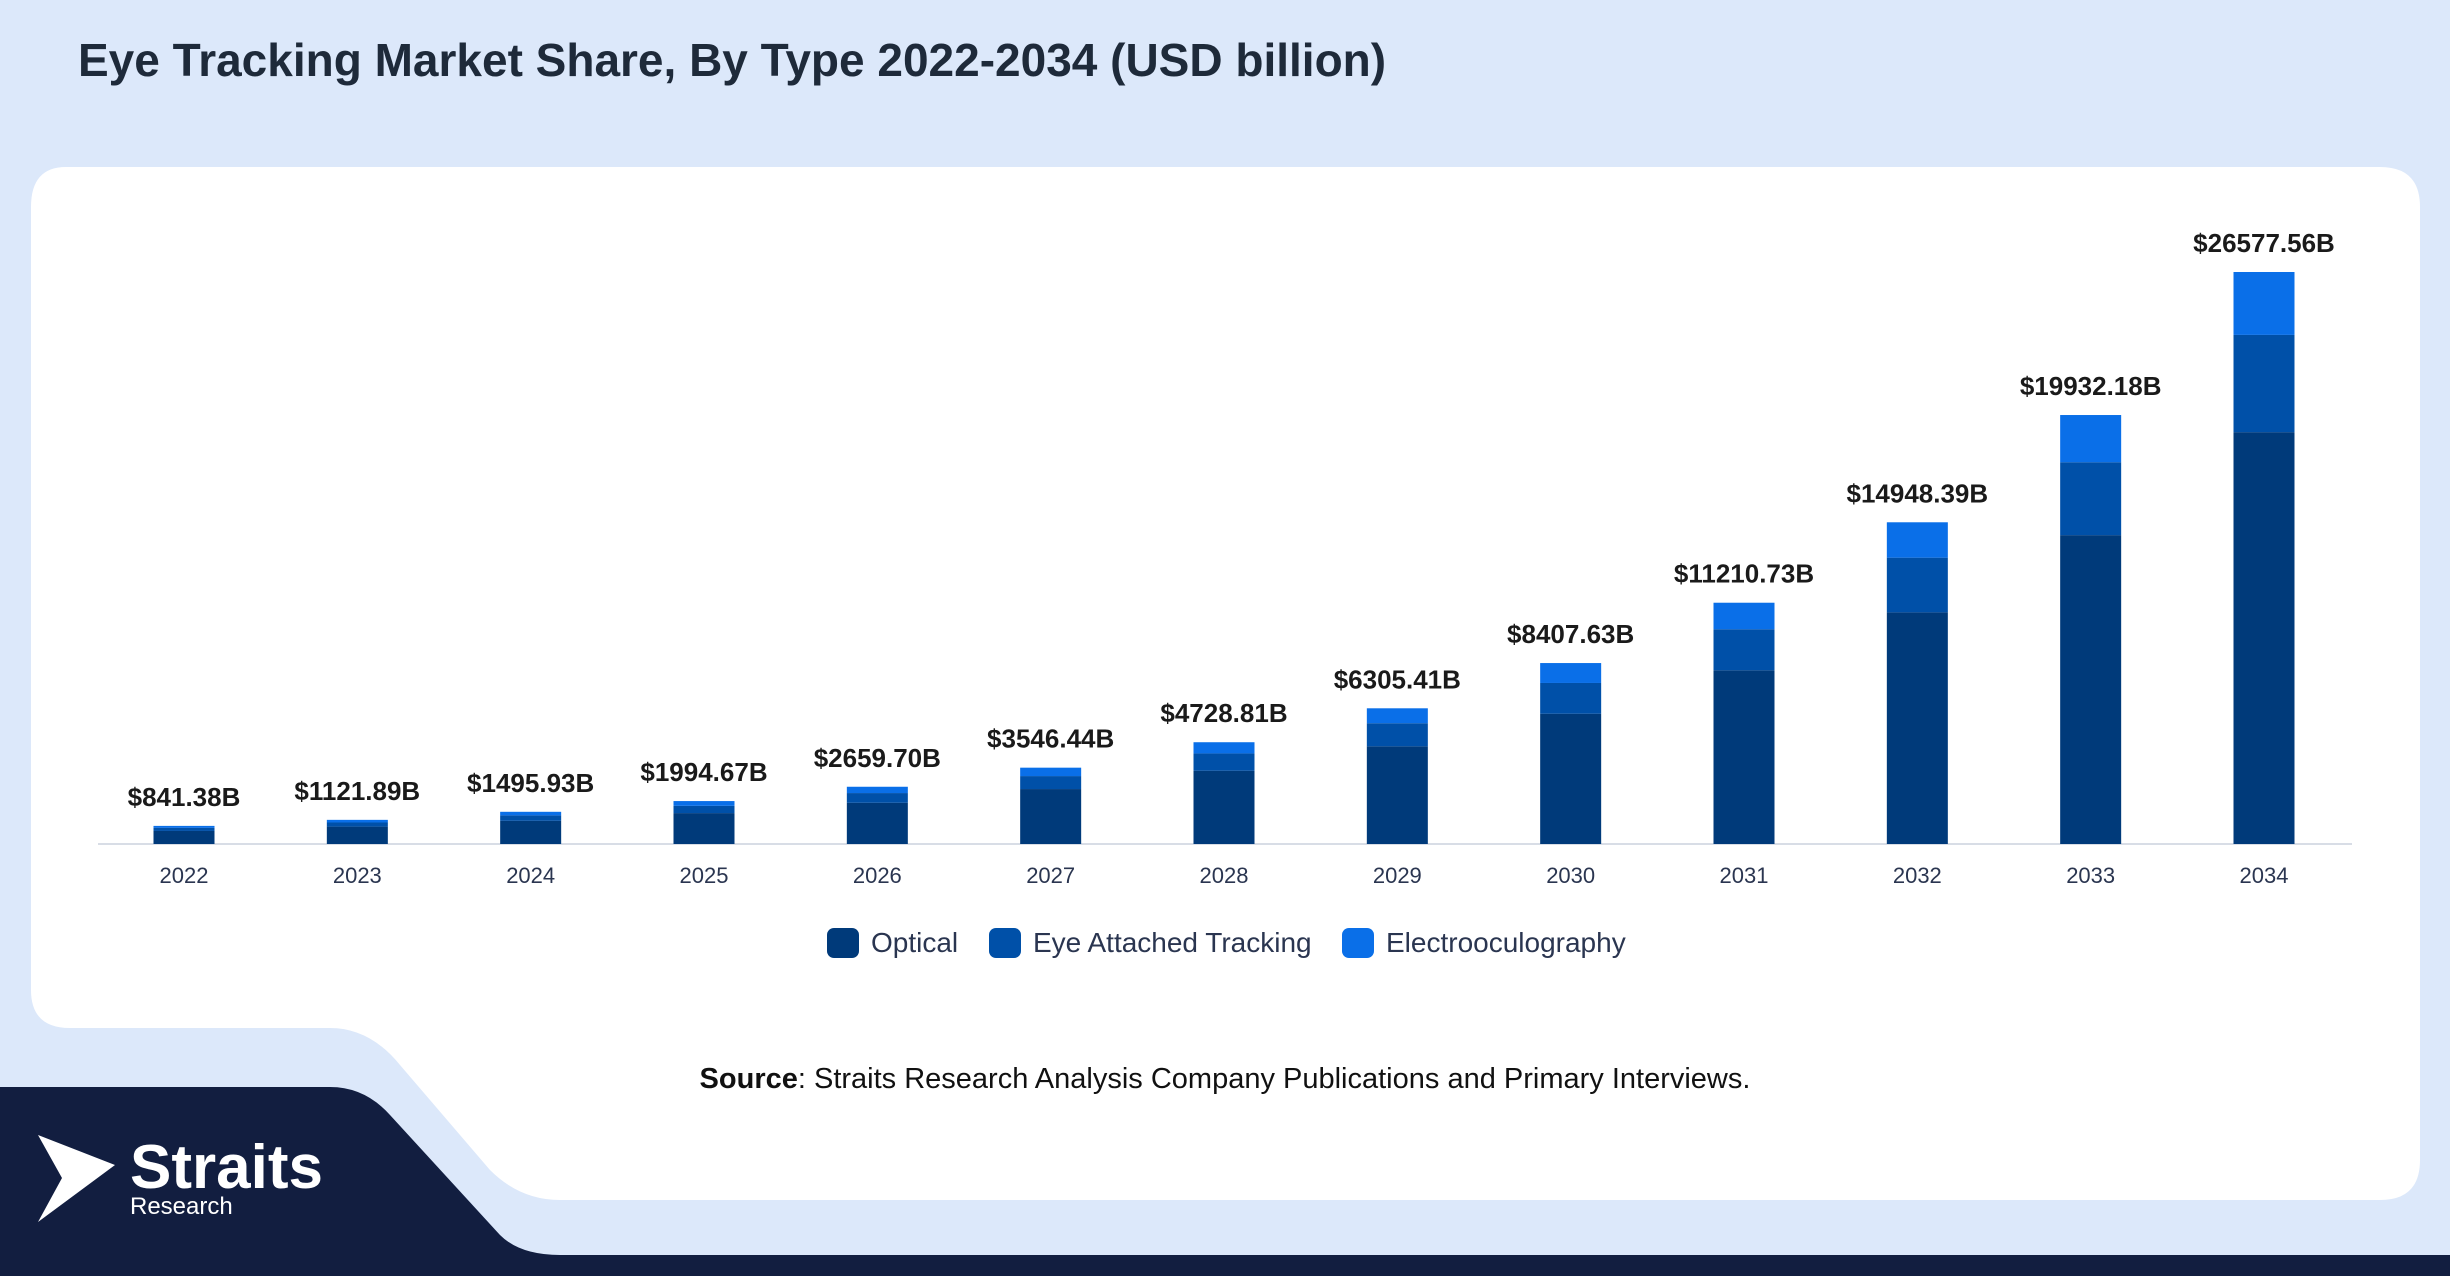 Image resolution: width=2450 pixels, height=1276 pixels. What do you see at coordinates (1917, 493) in the screenshot?
I see `total-label: $14948.39B` at bounding box center [1917, 493].